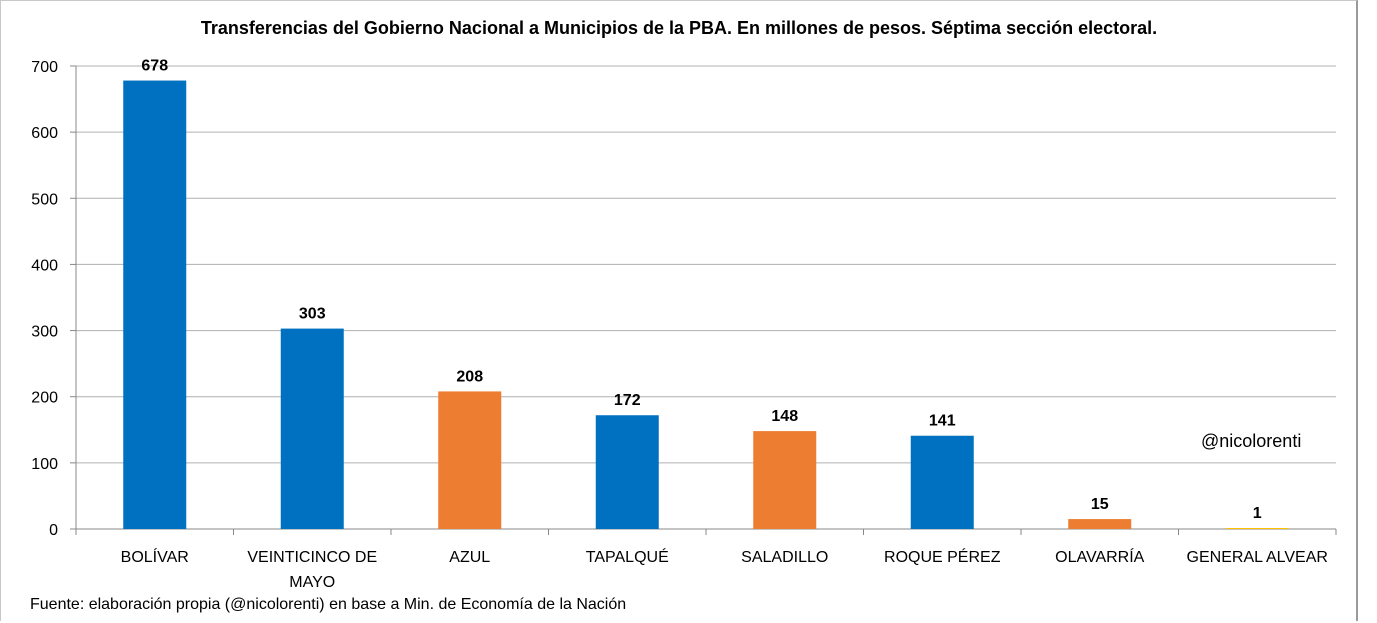 This screenshot has height=623, width=1377. I want to click on y-tick-label: 500, so click(44, 199).